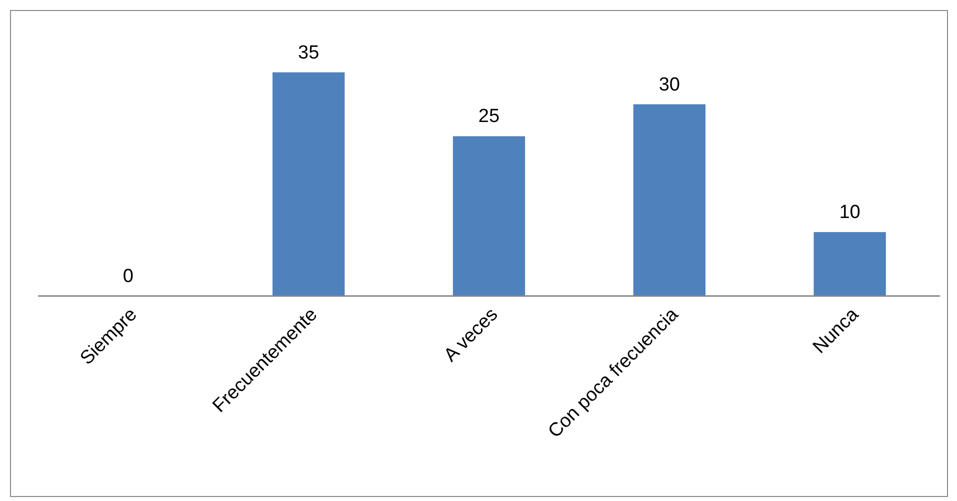 This screenshot has height=501, width=957. I want to click on data-label: 35, so click(309, 53).